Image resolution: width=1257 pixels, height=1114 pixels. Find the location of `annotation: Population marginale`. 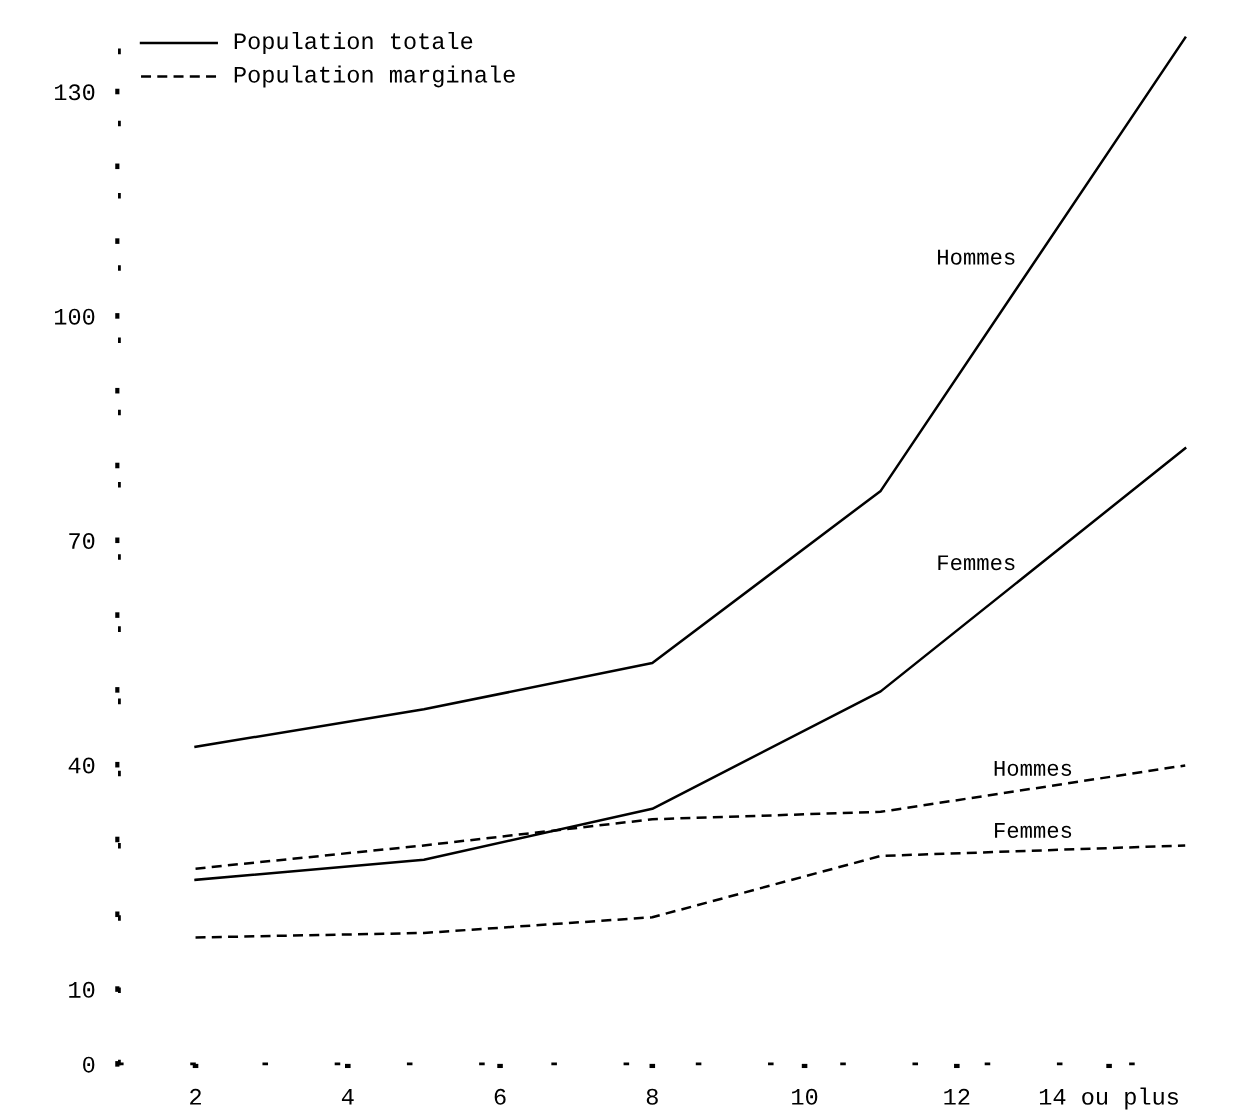

annotation: Population marginale is located at coordinates (374, 76).